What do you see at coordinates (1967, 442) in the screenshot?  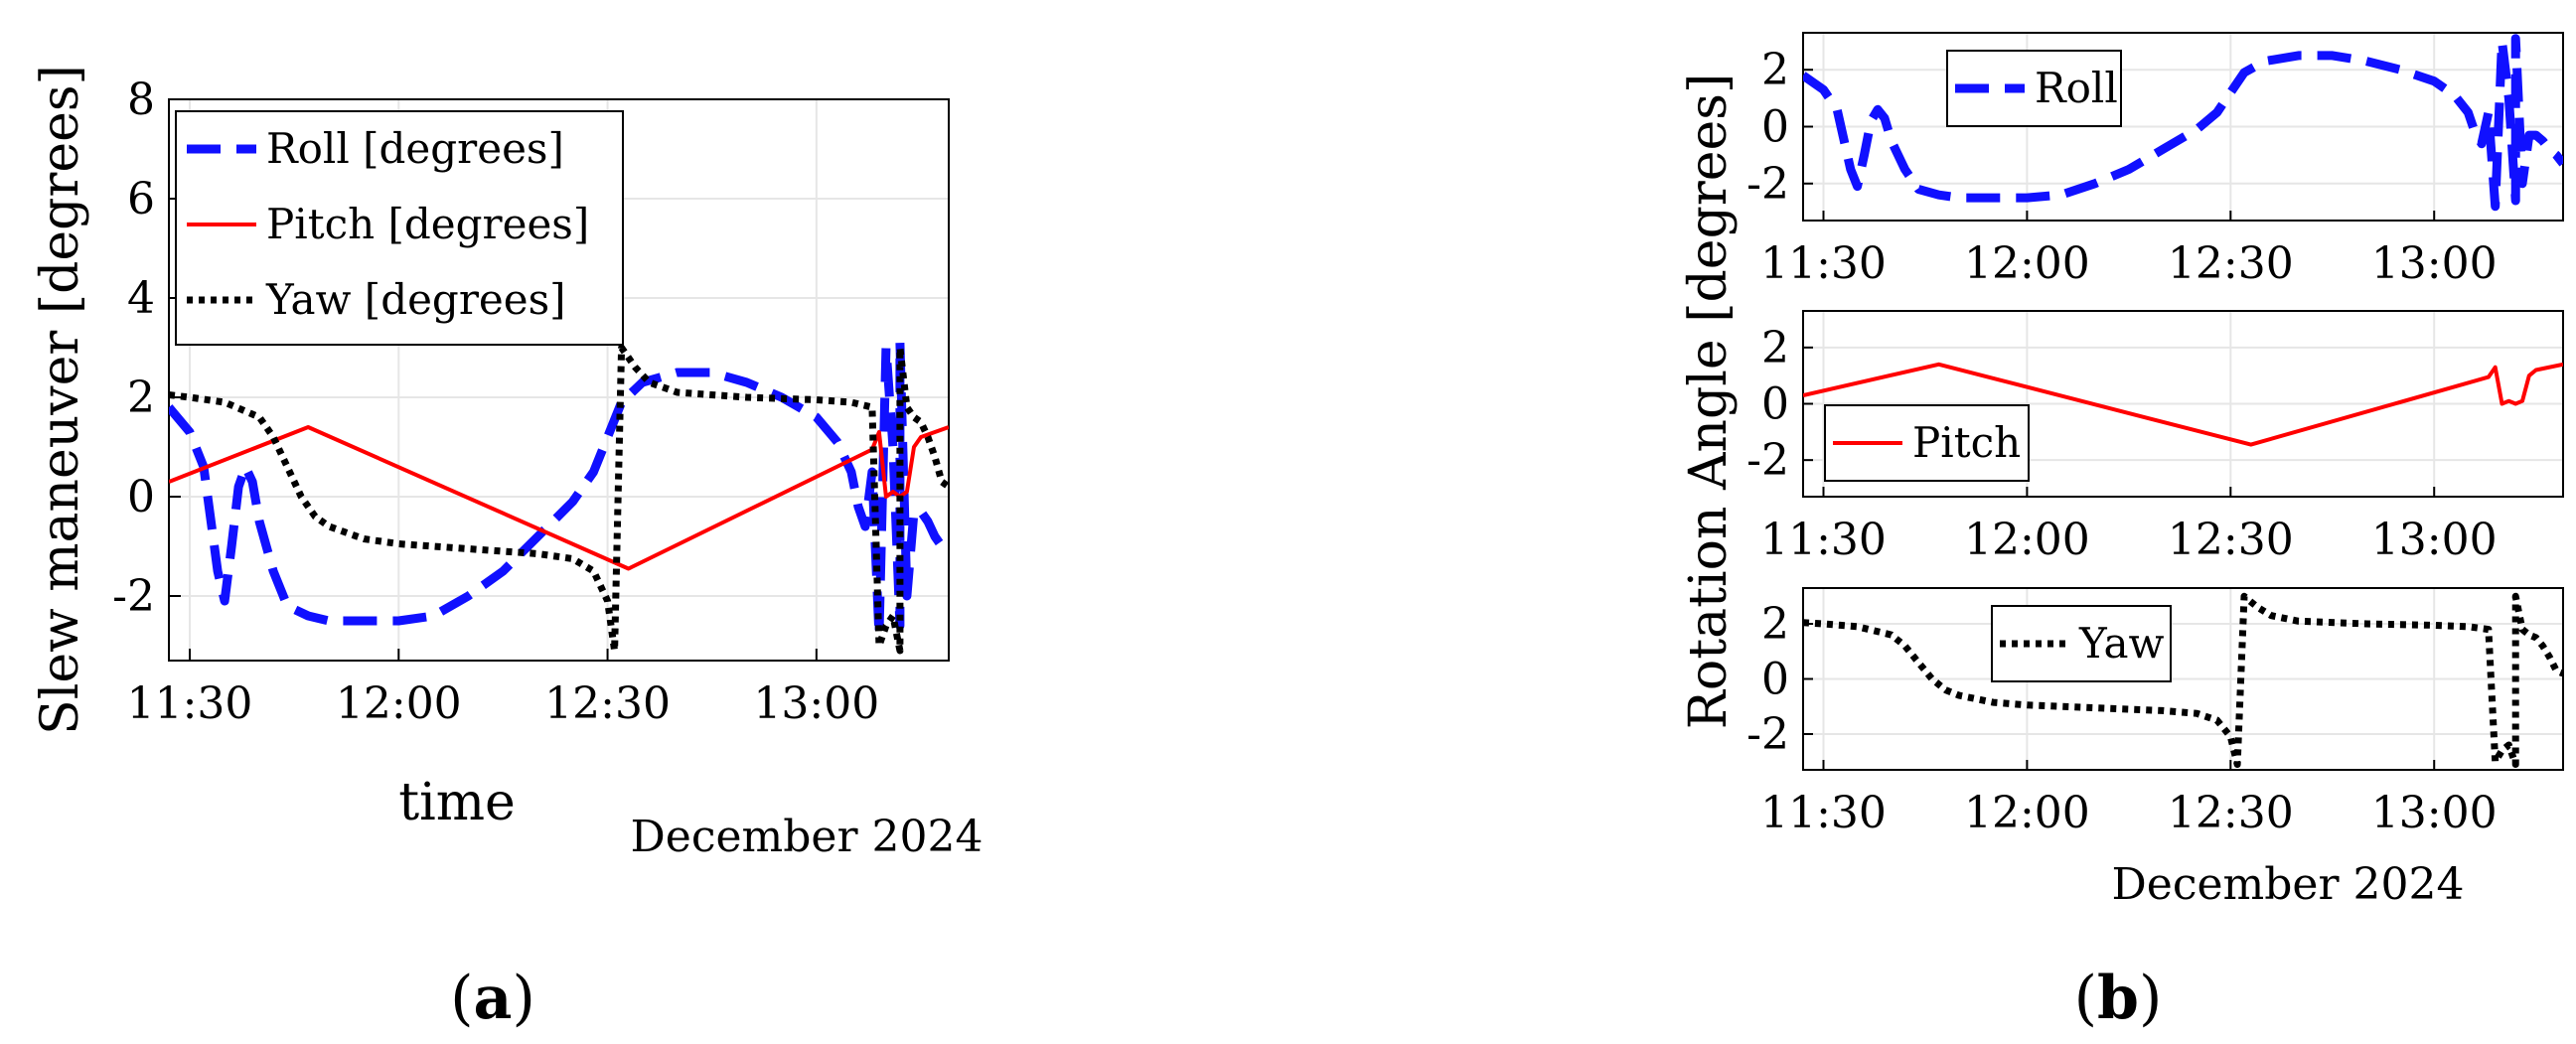 I see `panel-b-sub-pitch-legend-label: Pitch` at bounding box center [1967, 442].